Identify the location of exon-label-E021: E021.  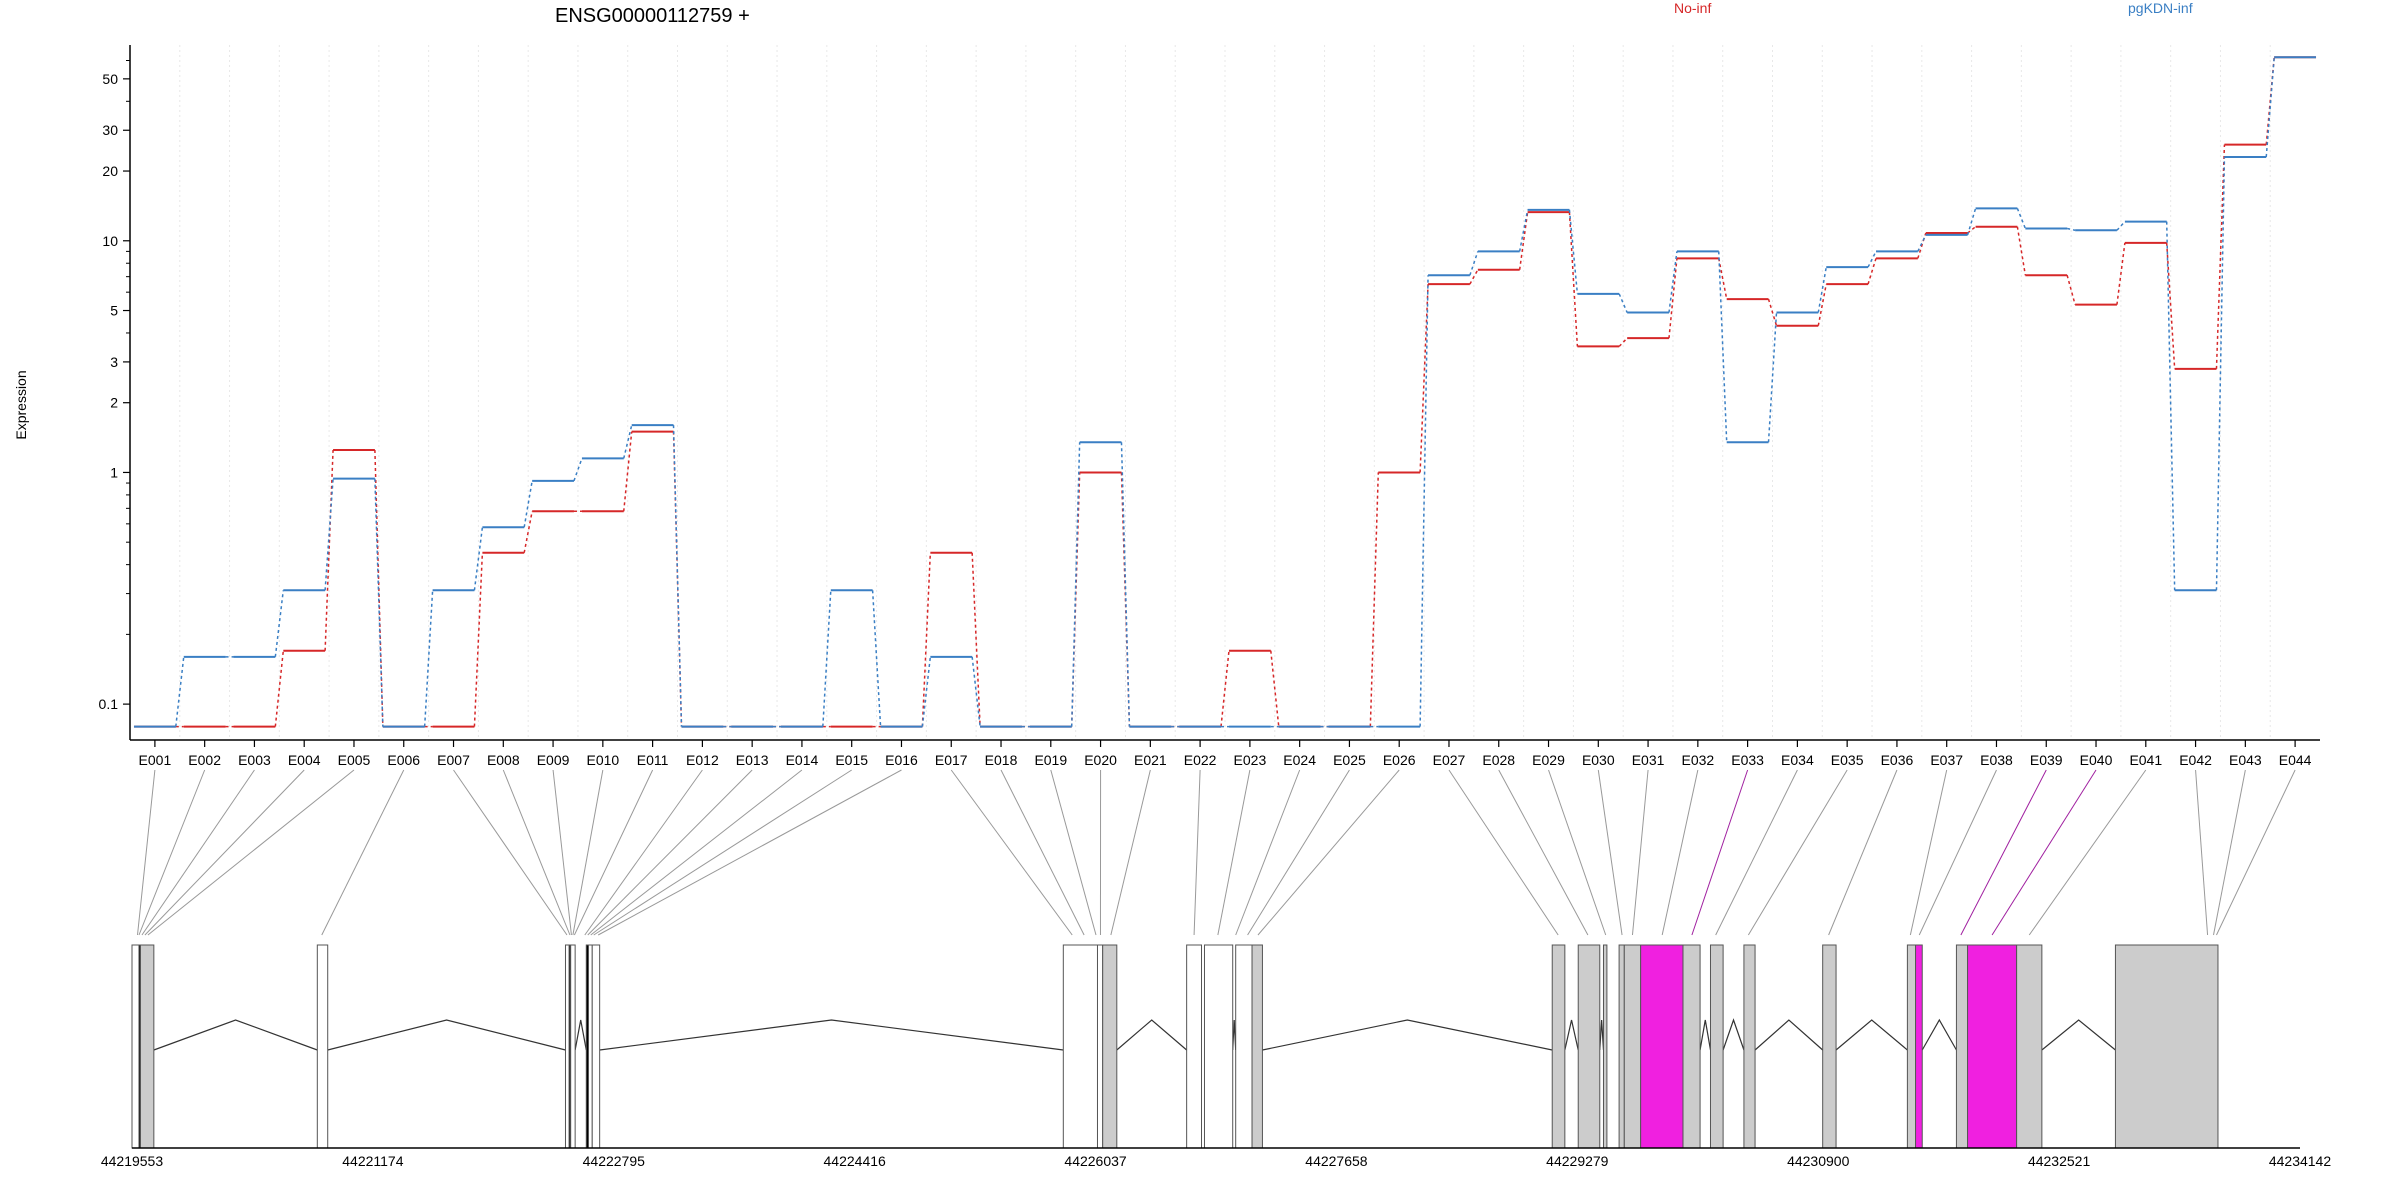
(1150, 760).